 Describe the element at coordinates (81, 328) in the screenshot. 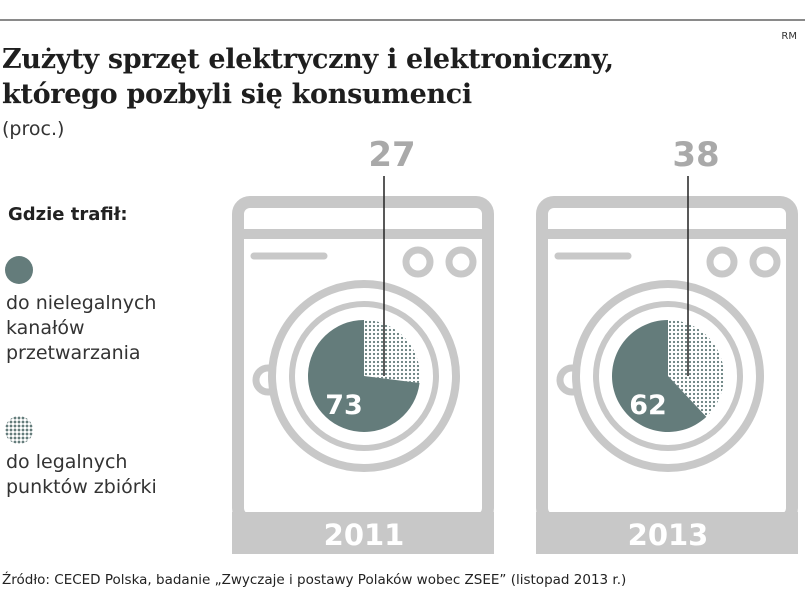

I see `legend-label-illegal: do nielegalnych kanałów przetwarzania` at that location.